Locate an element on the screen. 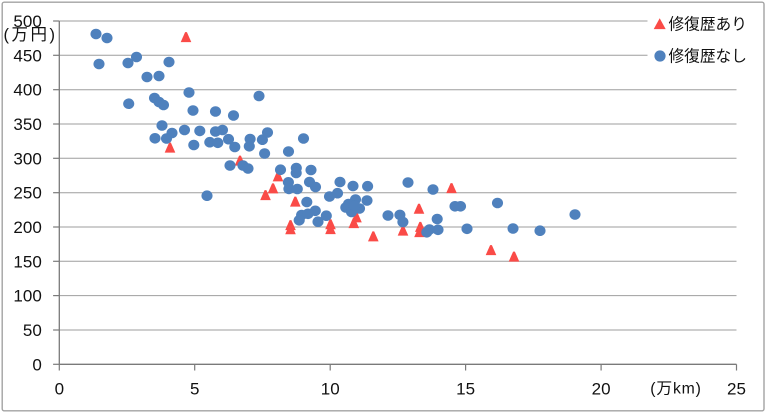  svg-text: 15 is located at coordinates (465, 389).